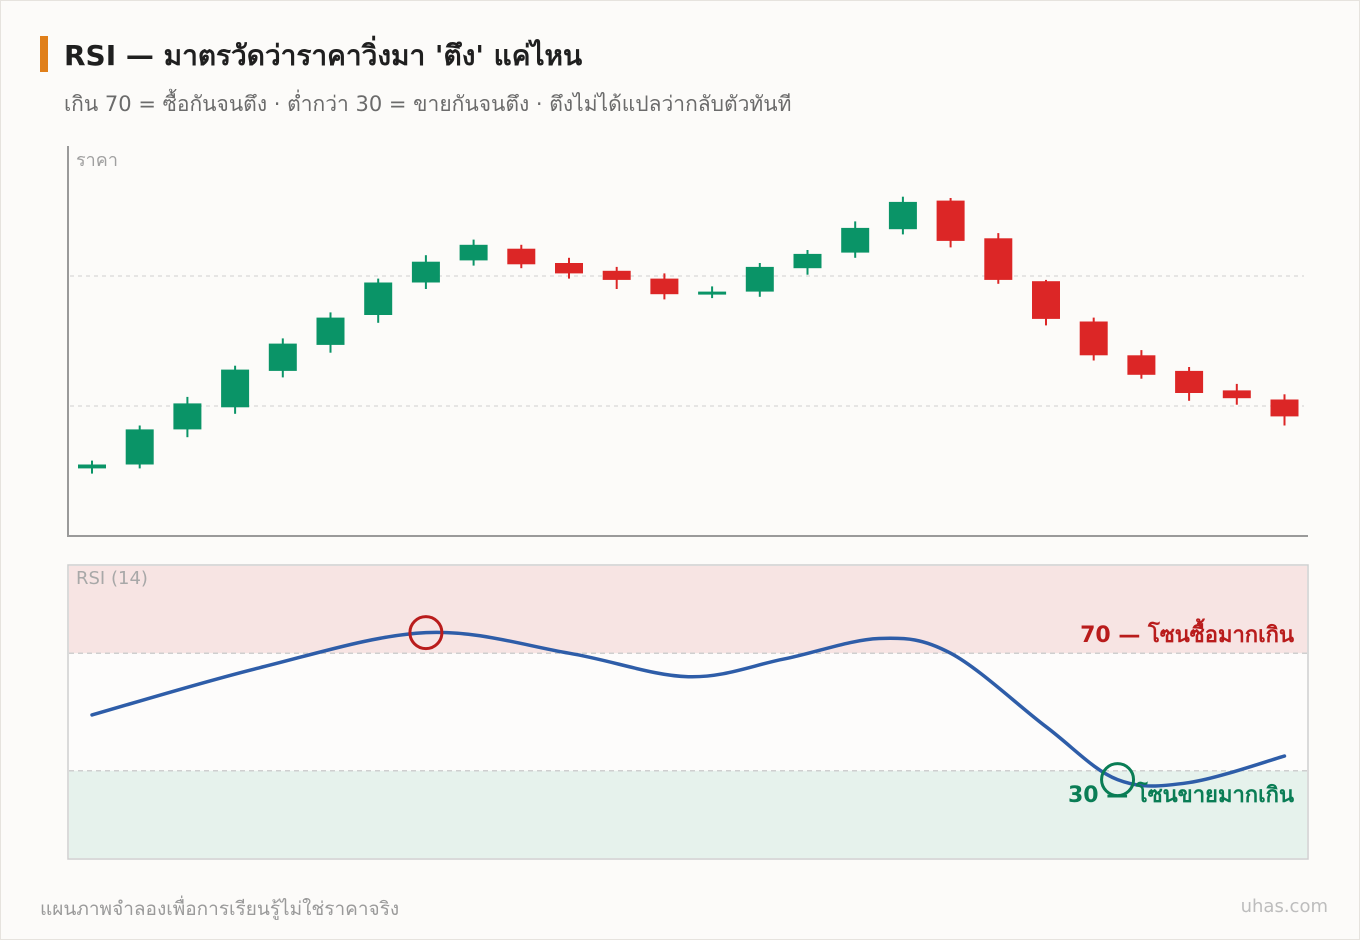 This screenshot has height=940, width=1360. I want to click on price-grid, so click(687, 341).